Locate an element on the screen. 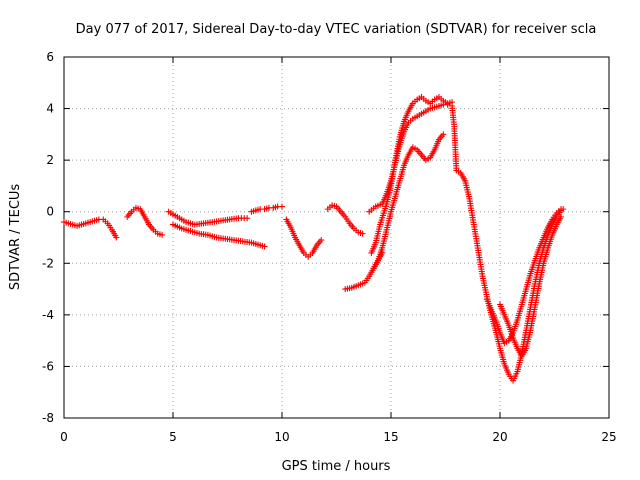 This screenshot has width=640, height=480. x-tick-label: 10 is located at coordinates (281, 437).